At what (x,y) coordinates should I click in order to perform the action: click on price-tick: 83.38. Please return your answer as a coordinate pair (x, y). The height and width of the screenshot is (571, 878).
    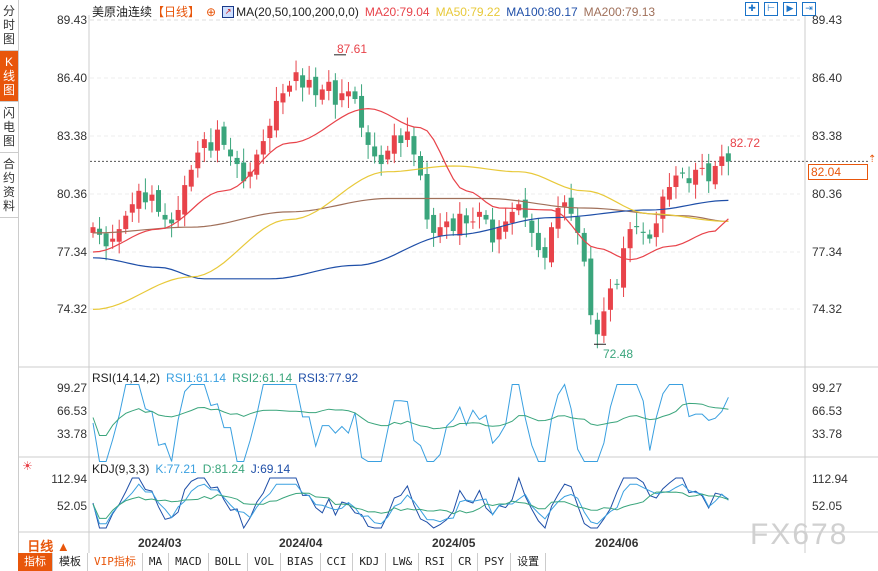
    Looking at the image, I should click on (71, 136).